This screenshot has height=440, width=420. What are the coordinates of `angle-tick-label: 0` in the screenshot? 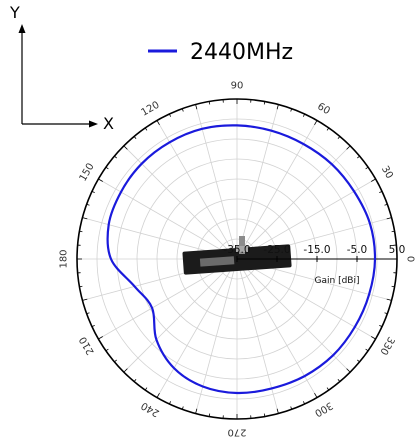 It's located at (410, 259).